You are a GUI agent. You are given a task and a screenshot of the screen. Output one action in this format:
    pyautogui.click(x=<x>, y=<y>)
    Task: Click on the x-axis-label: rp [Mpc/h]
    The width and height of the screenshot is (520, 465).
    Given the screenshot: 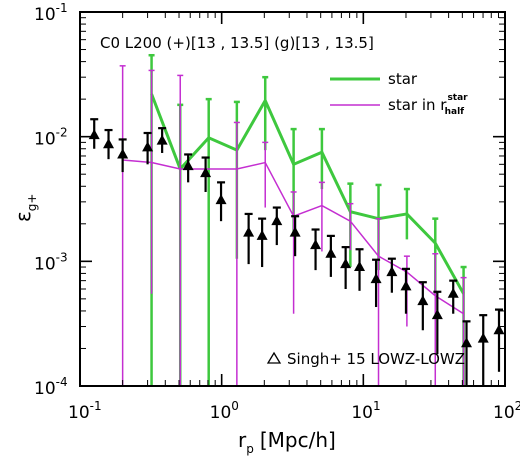 What is the action you would take?
    pyautogui.click(x=287, y=442)
    